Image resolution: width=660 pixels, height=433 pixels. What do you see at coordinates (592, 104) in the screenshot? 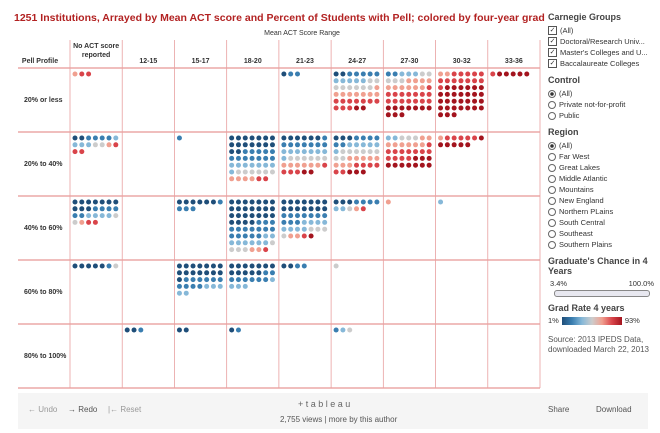
I see `option-label: Private not-for-profit` at bounding box center [592, 104].